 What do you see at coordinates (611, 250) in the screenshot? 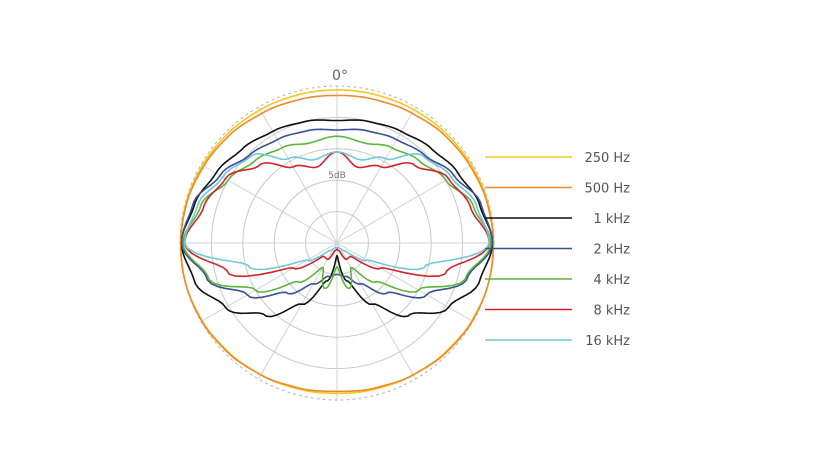
I see `legend-label: 2 kHz` at bounding box center [611, 250].